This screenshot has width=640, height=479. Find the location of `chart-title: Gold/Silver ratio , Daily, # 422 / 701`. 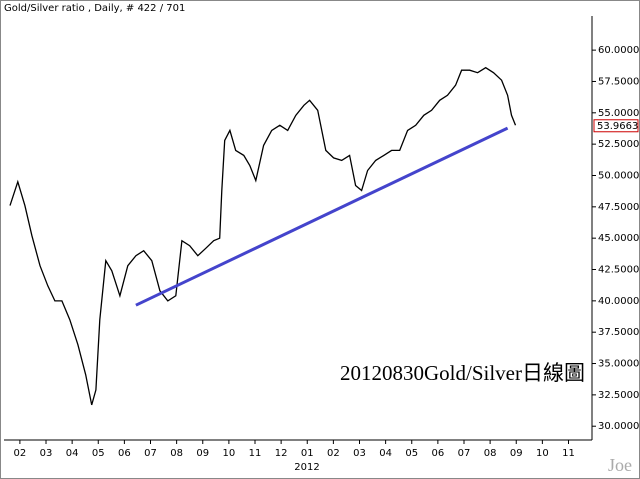

chart-title: Gold/Silver ratio , Daily, # 422 / 701 is located at coordinates (94, 8).